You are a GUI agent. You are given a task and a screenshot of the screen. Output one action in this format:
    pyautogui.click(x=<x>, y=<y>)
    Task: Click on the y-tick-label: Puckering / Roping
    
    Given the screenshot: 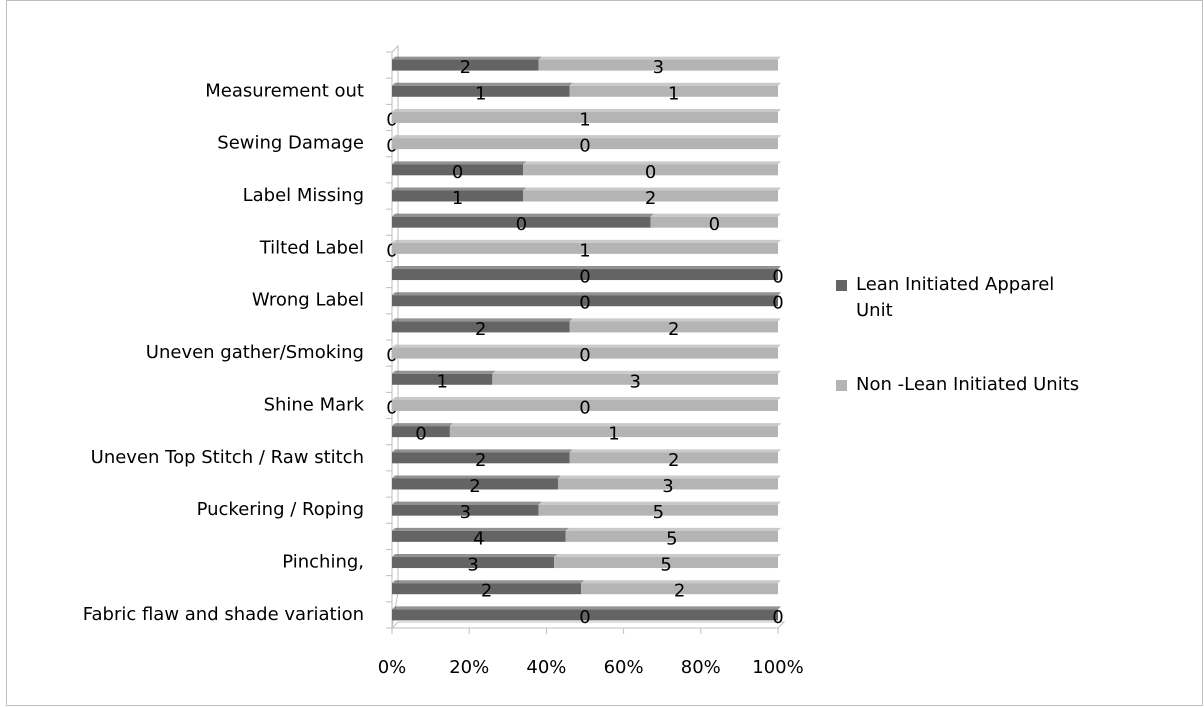 What is the action you would take?
    pyautogui.click(x=280, y=509)
    